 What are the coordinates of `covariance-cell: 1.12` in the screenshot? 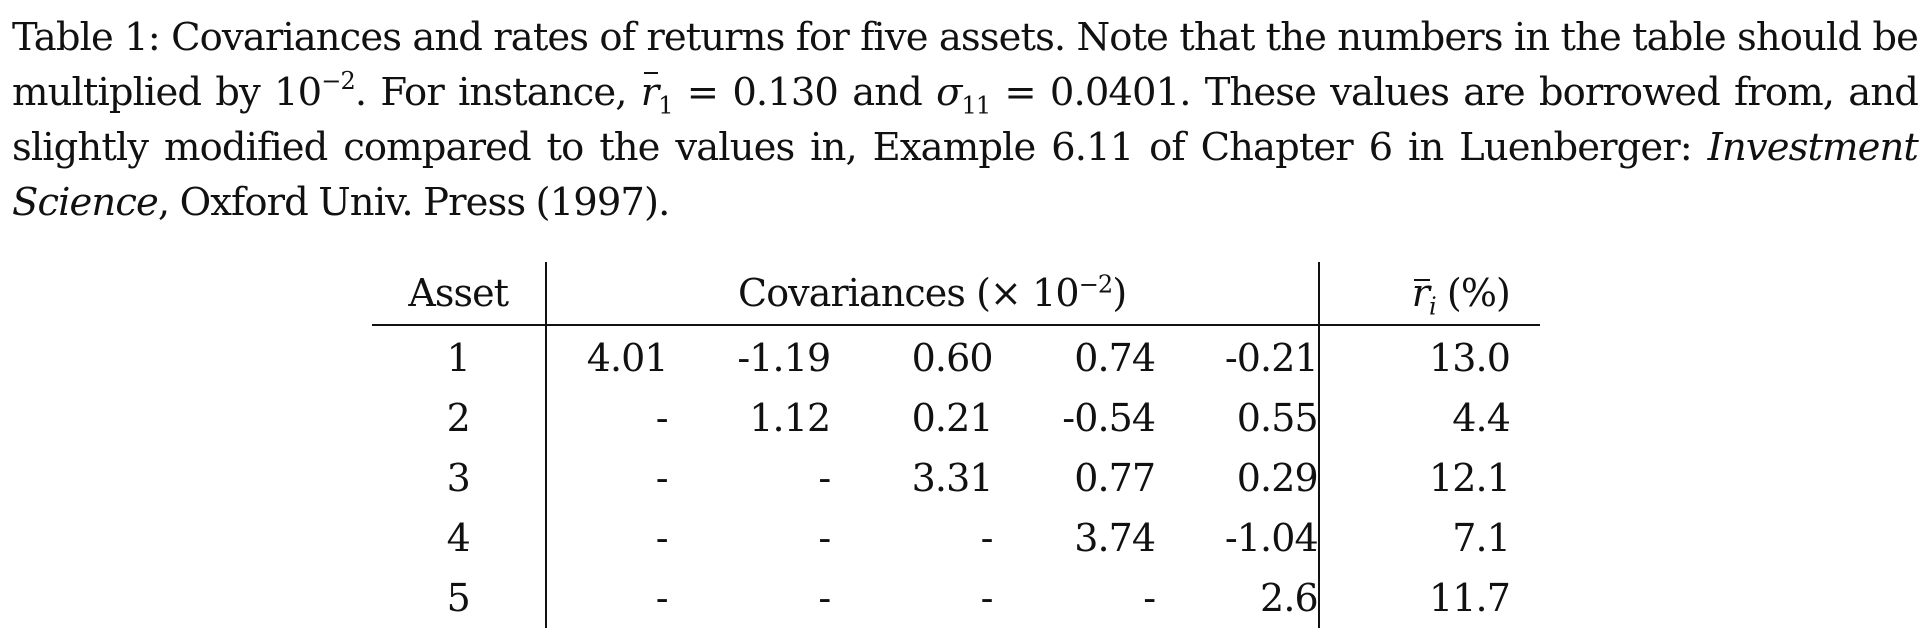 It's located at (790, 418).